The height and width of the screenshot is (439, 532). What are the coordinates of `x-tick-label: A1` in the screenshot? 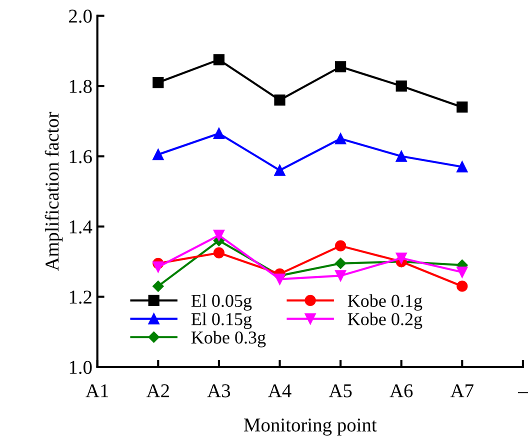 It's located at (97, 391).